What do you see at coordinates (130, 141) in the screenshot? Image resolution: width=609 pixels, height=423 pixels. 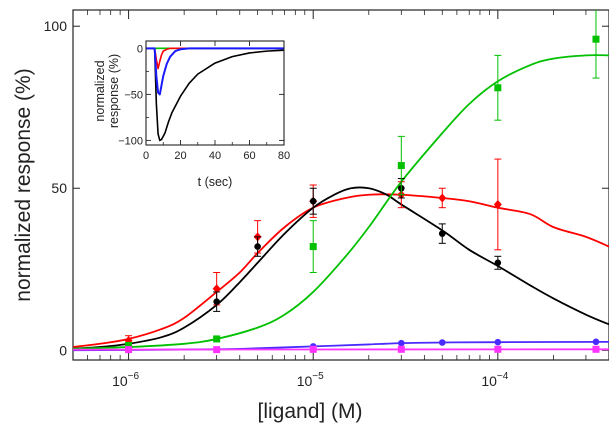 I see `inset-y-tick-label: −100` at bounding box center [130, 141].